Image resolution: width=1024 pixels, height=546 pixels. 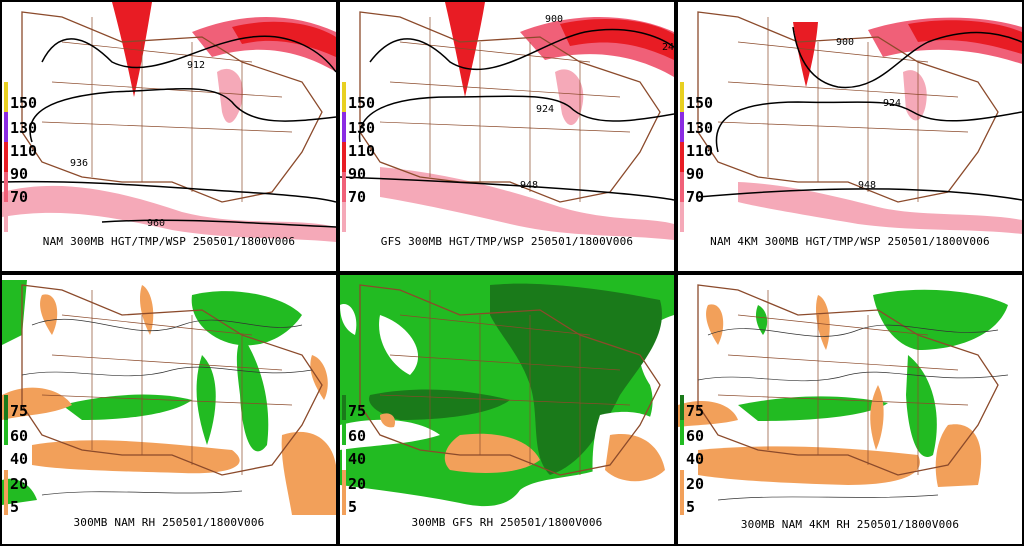 I want to click on wind-map: 900 924 24 948, so click(x=507, y=121).